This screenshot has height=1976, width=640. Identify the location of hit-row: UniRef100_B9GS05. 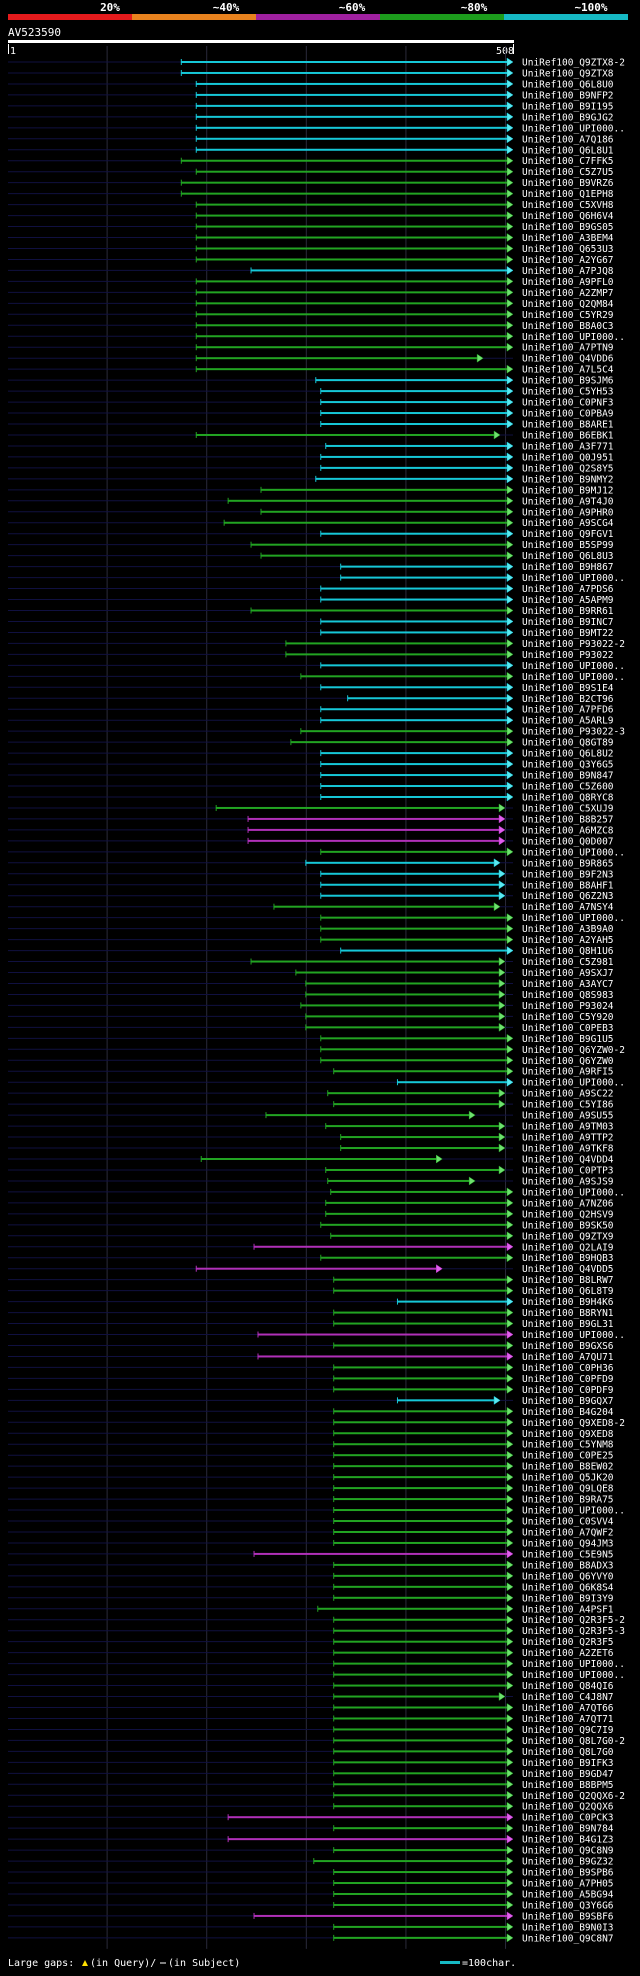
(311, 227).